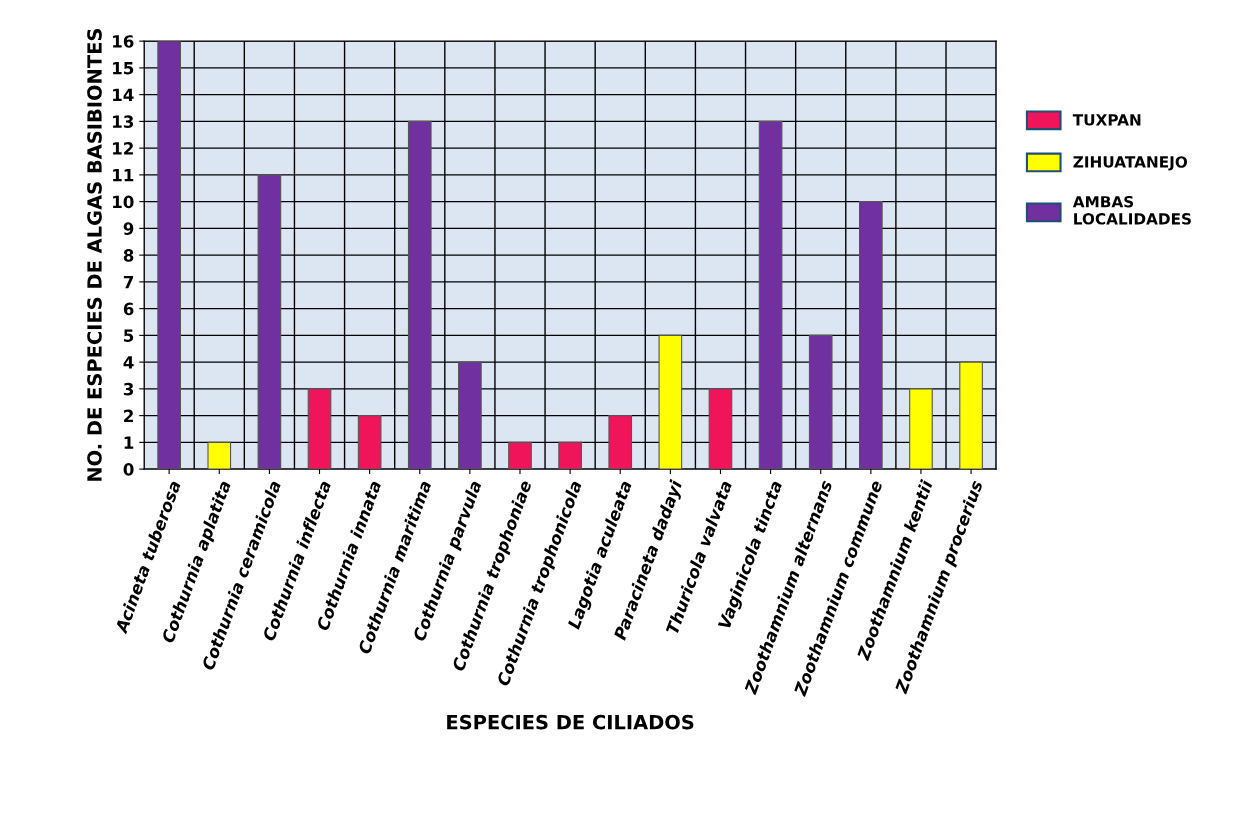 The height and width of the screenshot is (823, 1253). Describe the element at coordinates (123, 68) in the screenshot. I see `y-tick-label: 15` at that location.